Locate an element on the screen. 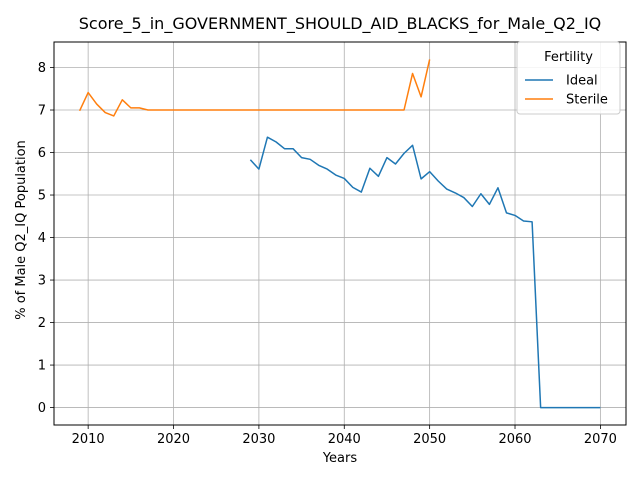  legend-label-sterile: Sterile is located at coordinates (587, 100).